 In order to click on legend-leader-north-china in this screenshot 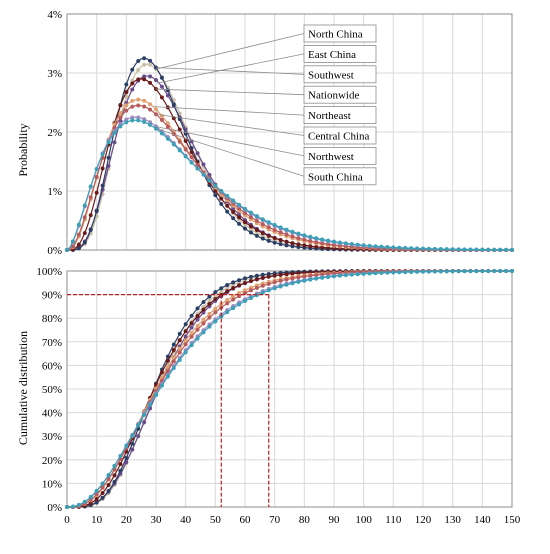, I will do `click(230, 51)`.